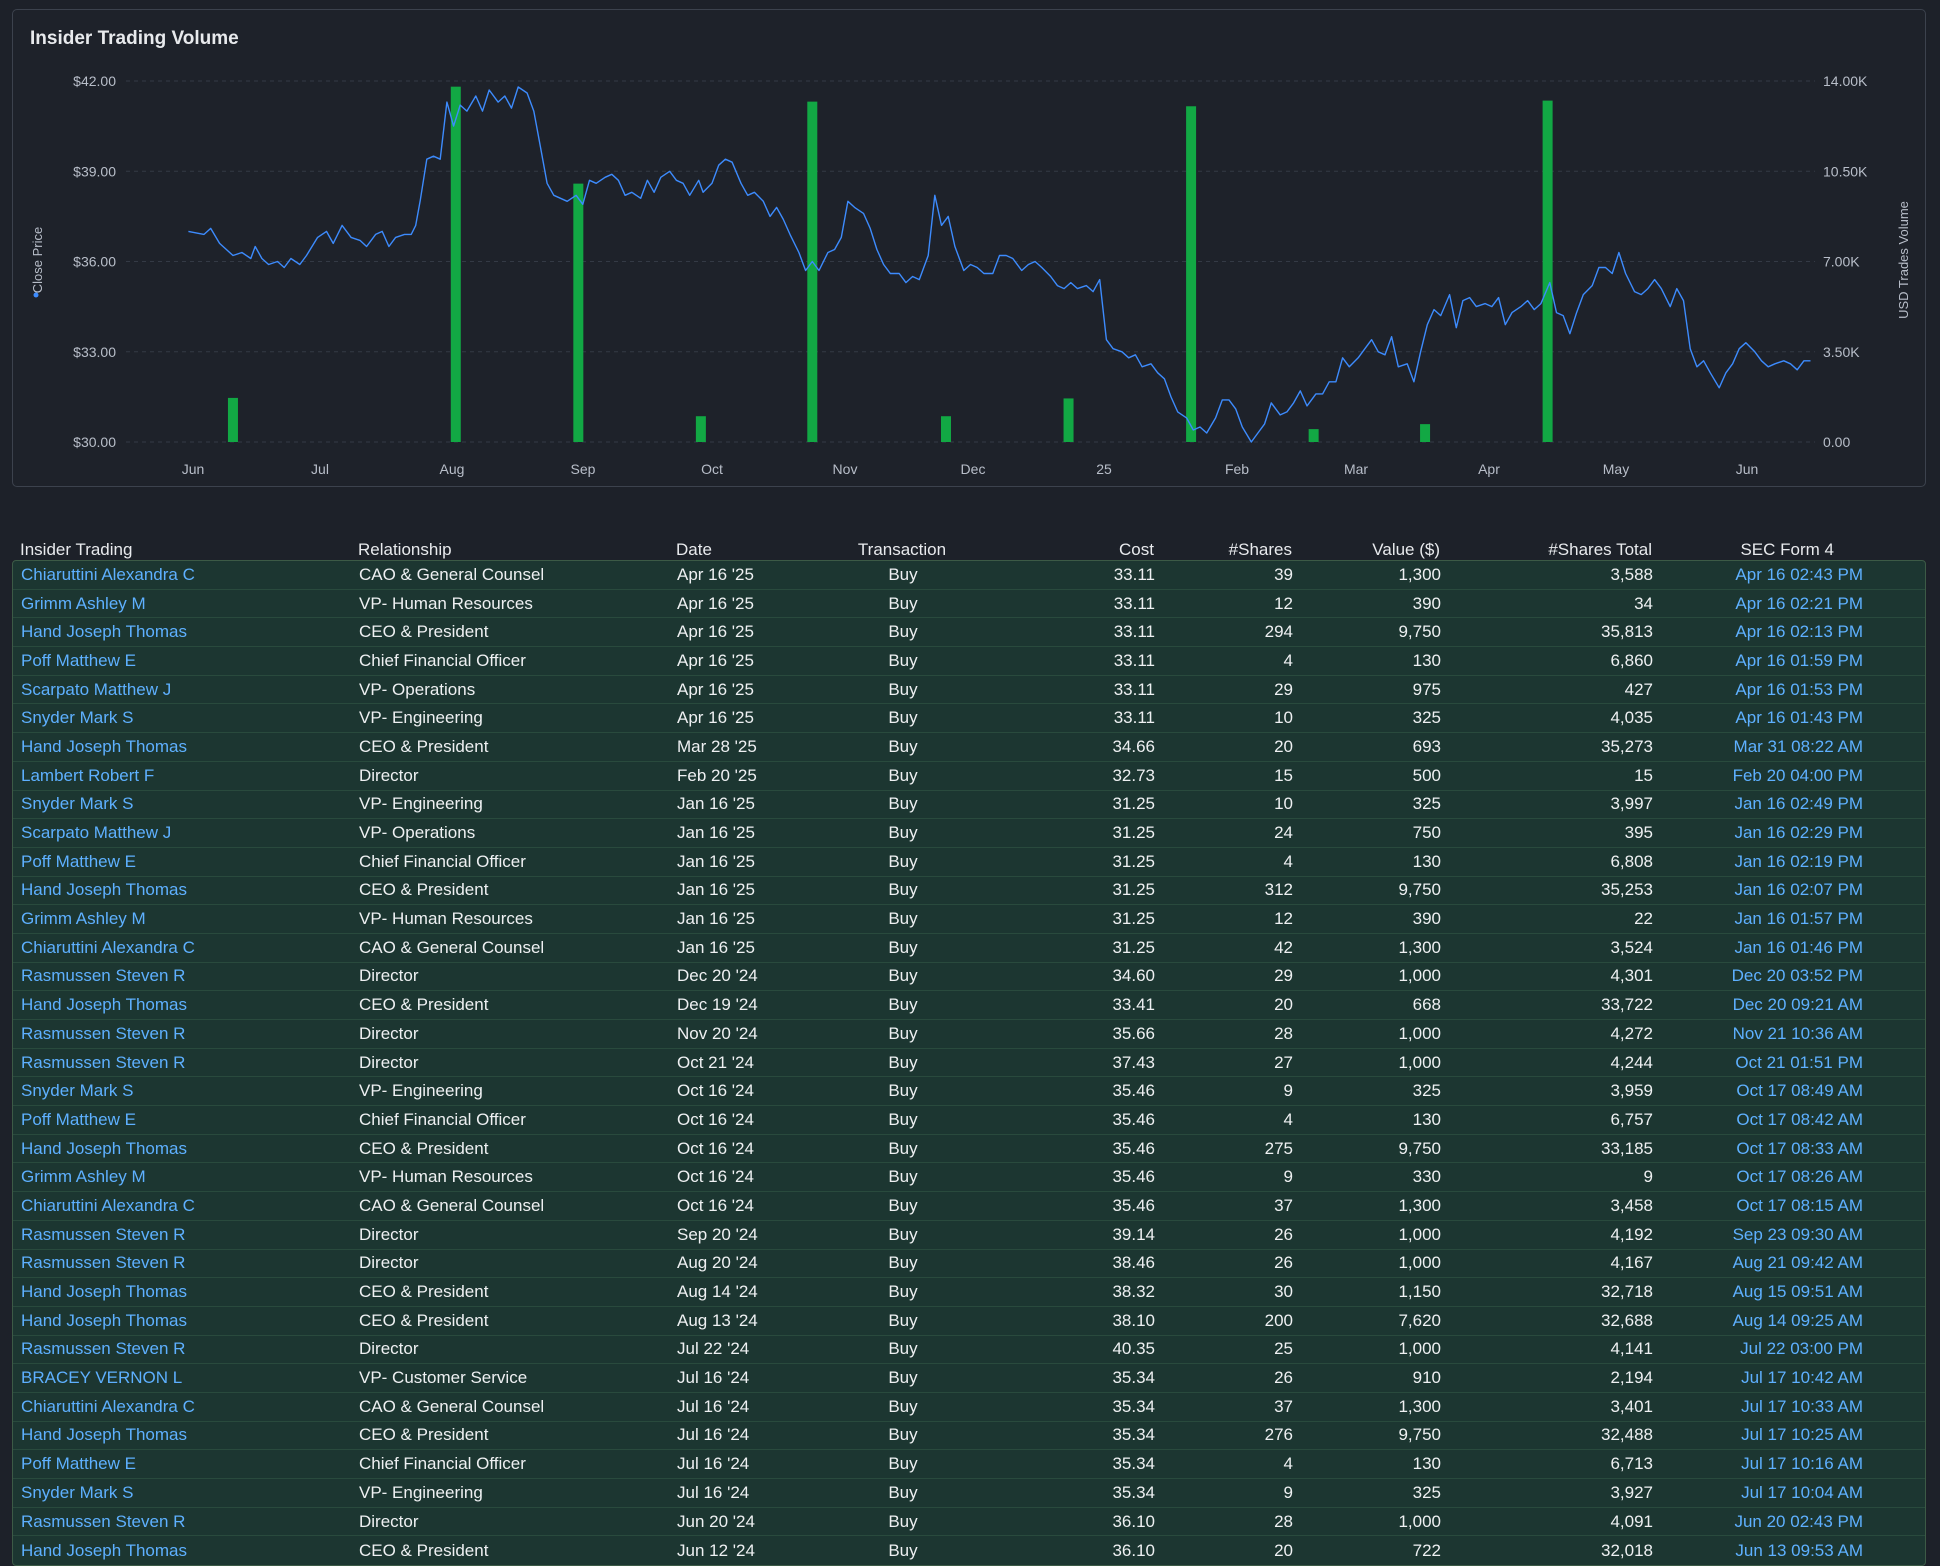 This screenshot has width=1940, height=1566. I want to click on col-sec-form: SEC Form 4, so click(1787, 549).